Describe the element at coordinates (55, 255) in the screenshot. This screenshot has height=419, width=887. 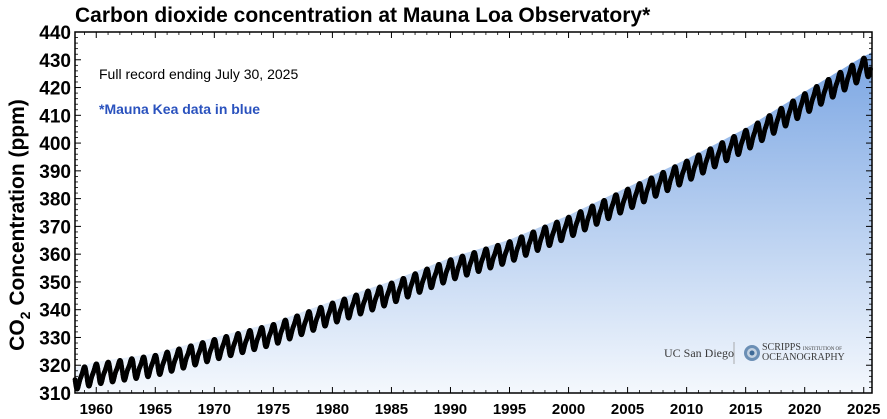
I see `y-tick-label: 360` at that location.